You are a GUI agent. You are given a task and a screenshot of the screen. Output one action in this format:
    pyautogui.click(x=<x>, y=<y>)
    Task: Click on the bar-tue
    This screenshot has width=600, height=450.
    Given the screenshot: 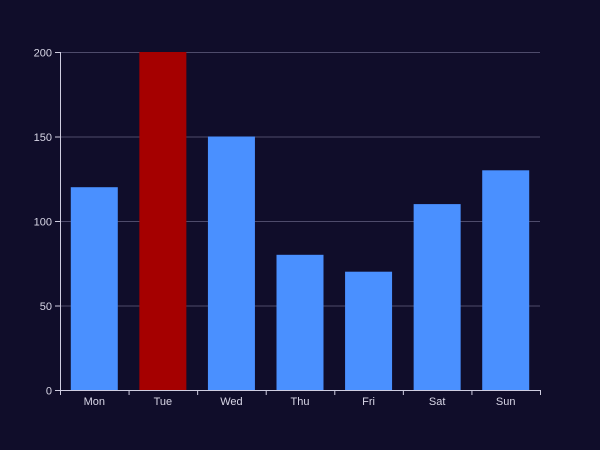 What is the action you would take?
    pyautogui.click(x=163, y=221)
    